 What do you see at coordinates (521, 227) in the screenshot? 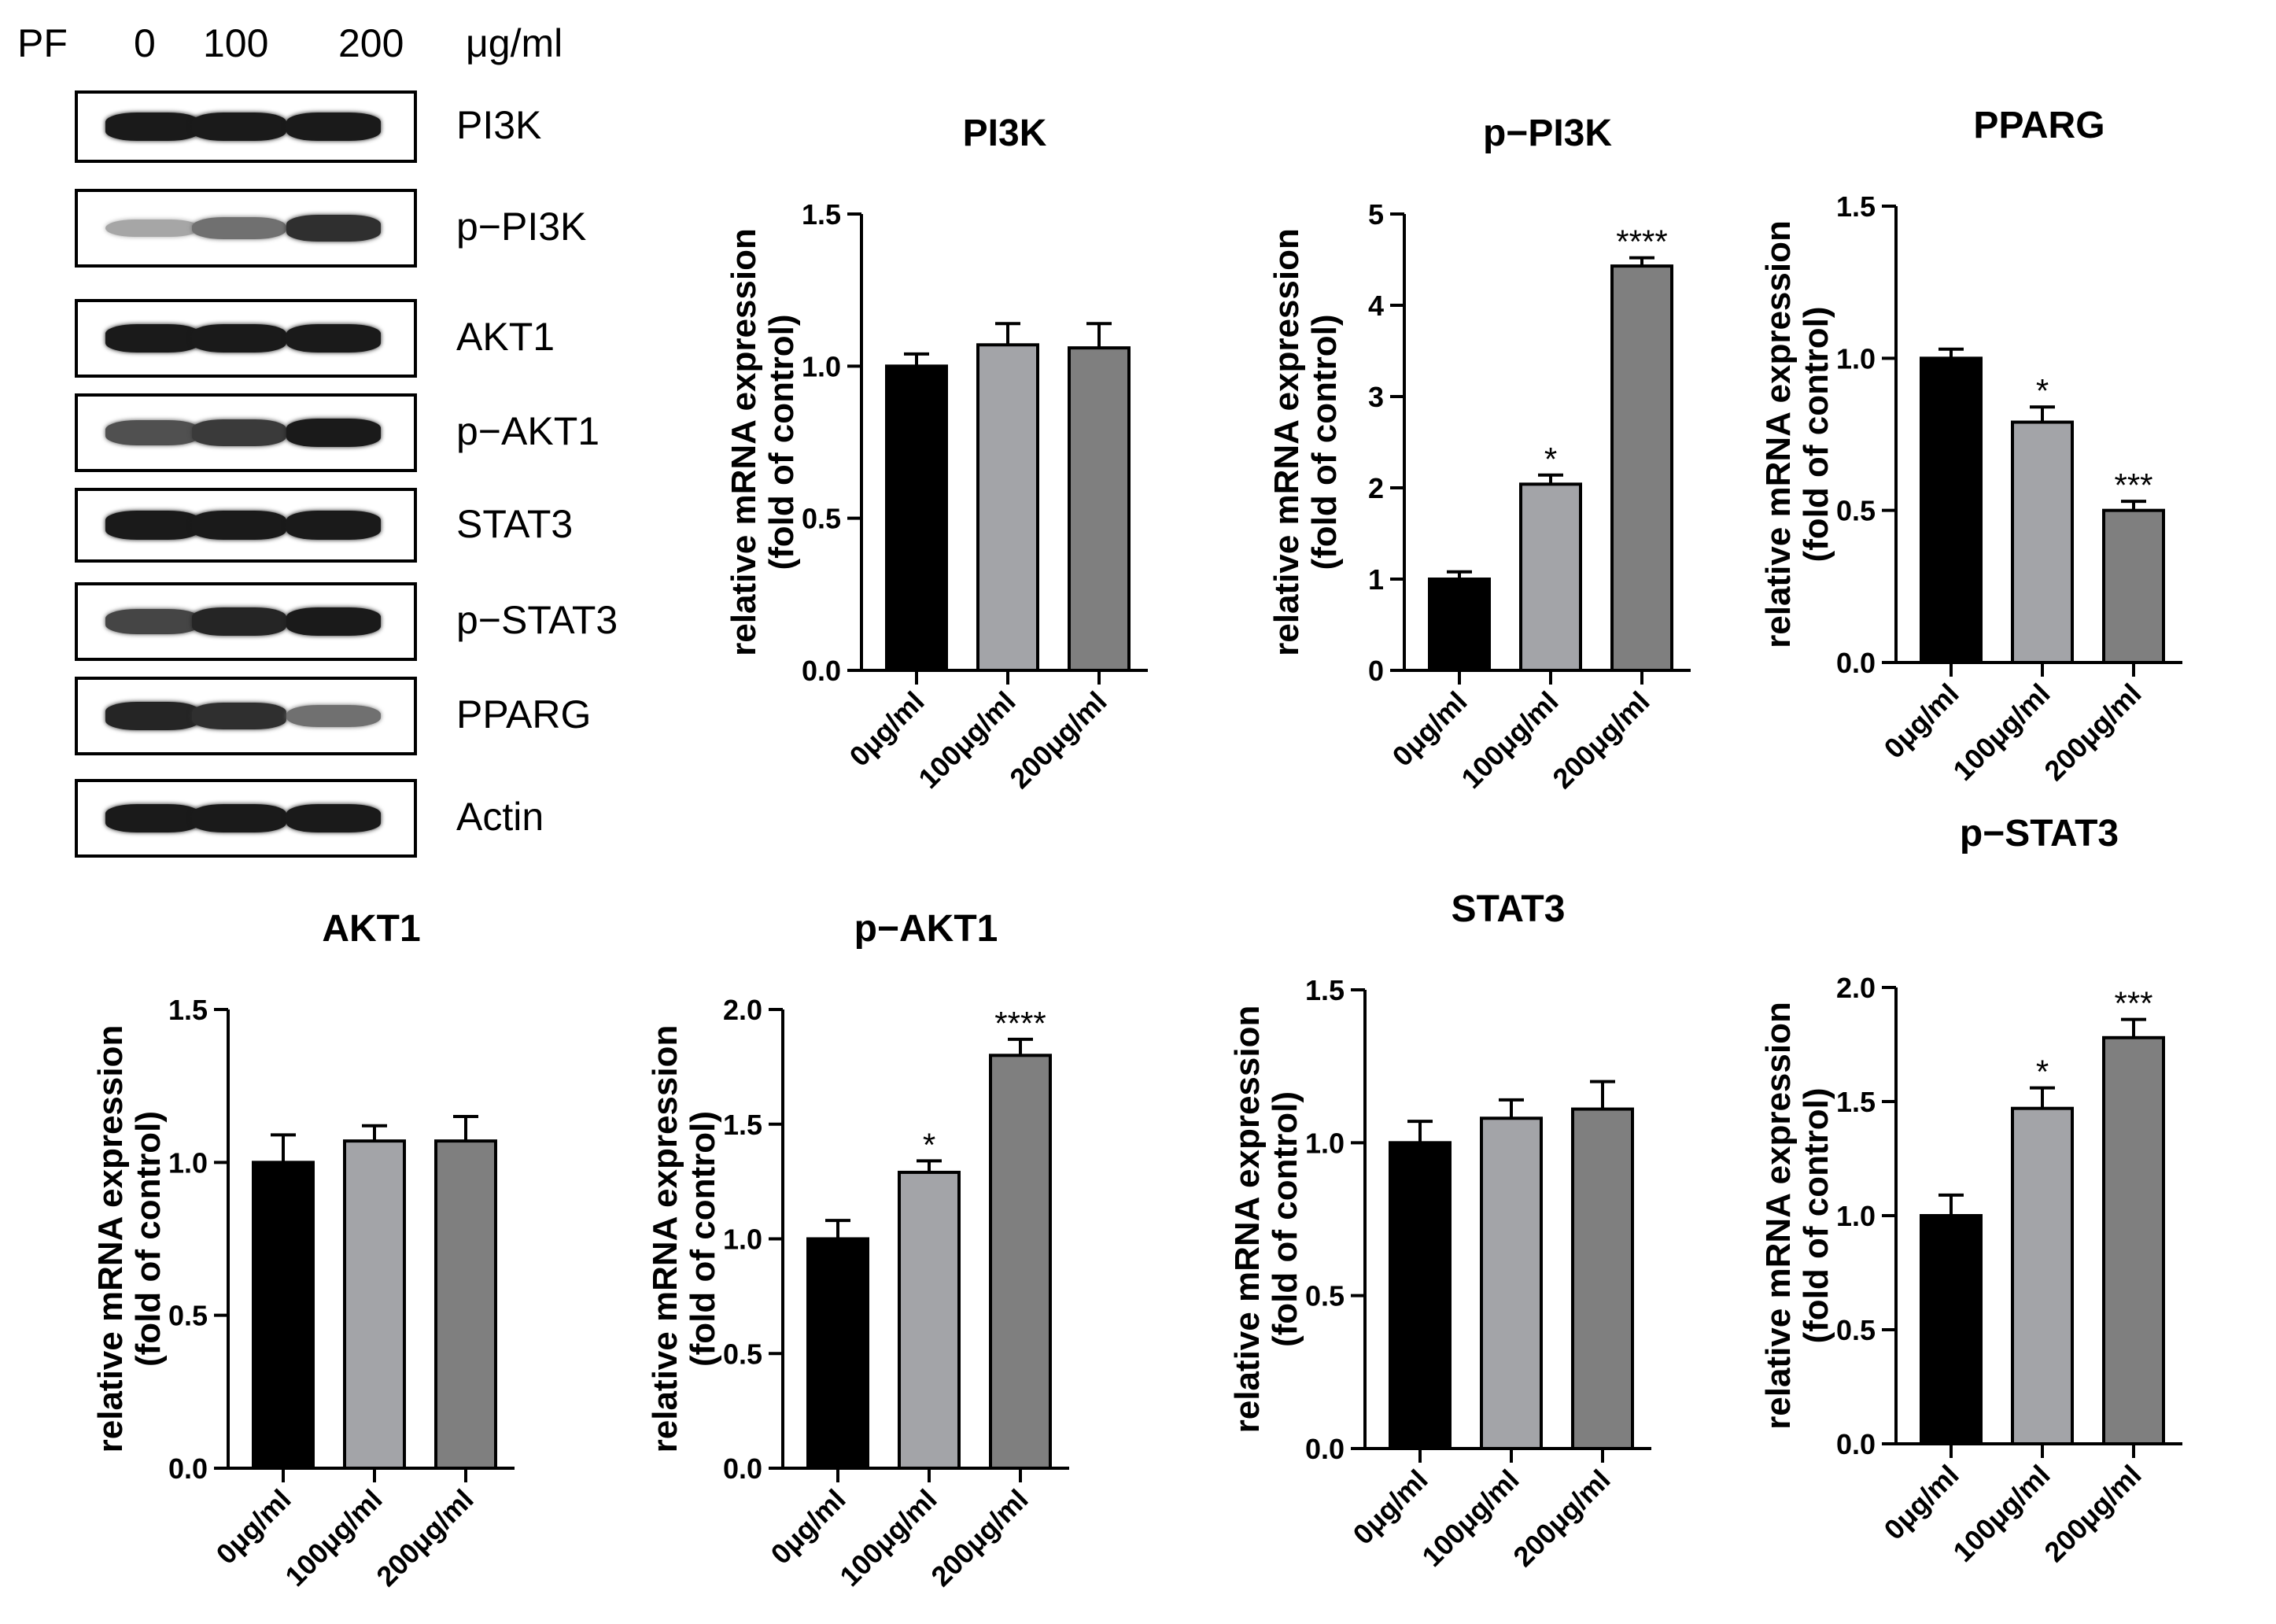
I see `band-label: p−PI3K` at bounding box center [521, 227].